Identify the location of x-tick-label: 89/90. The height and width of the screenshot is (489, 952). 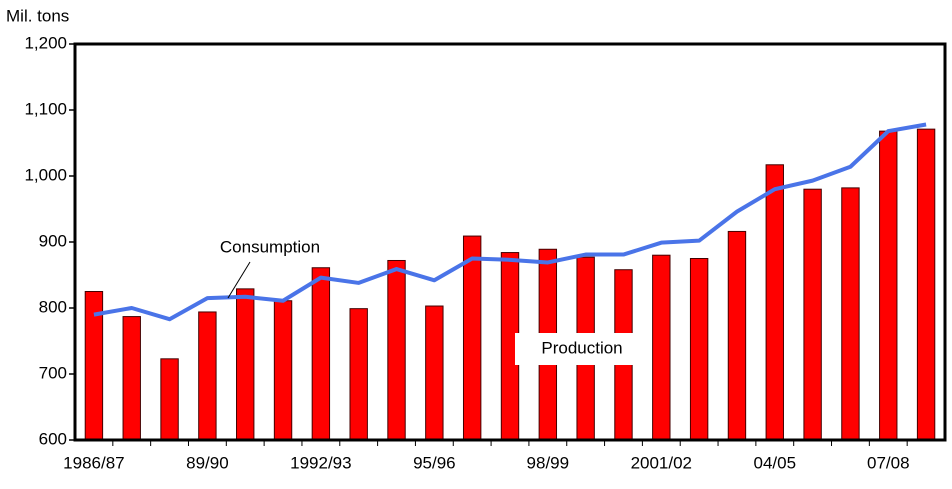
(207, 462).